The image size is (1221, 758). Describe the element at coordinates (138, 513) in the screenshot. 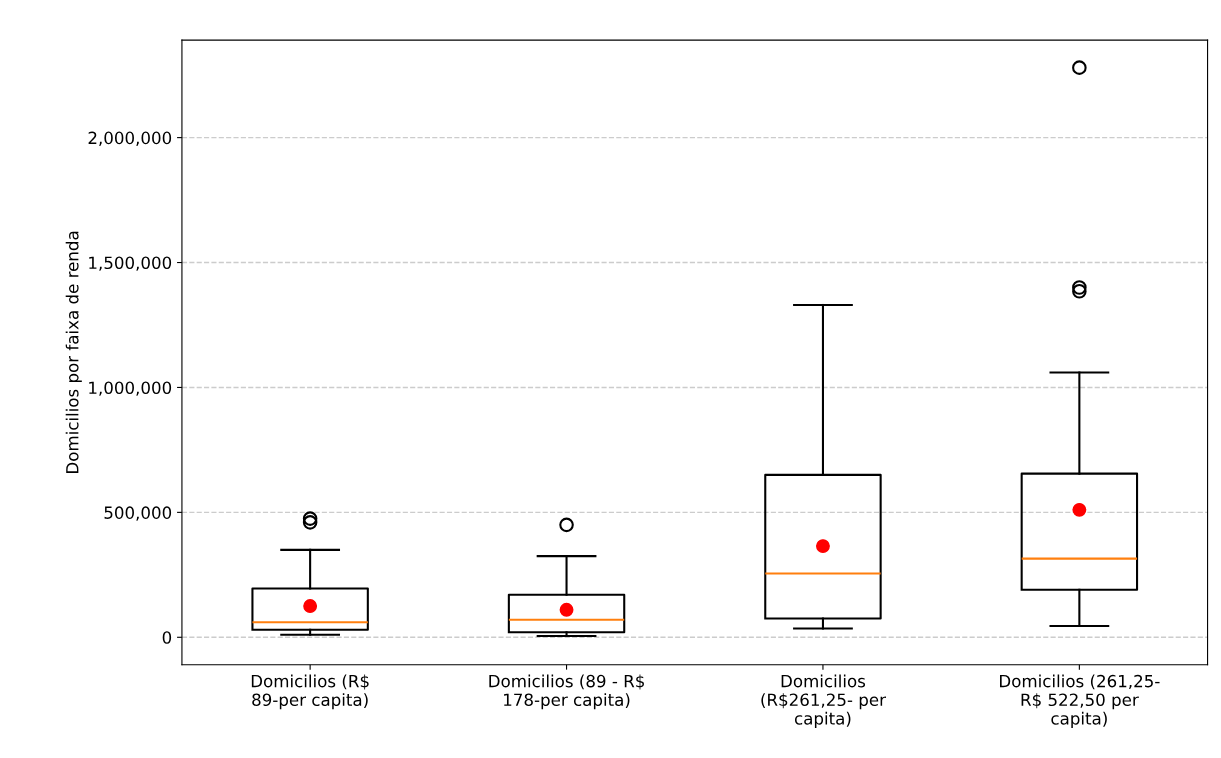

I see `y-tick-label: 500,000` at that location.